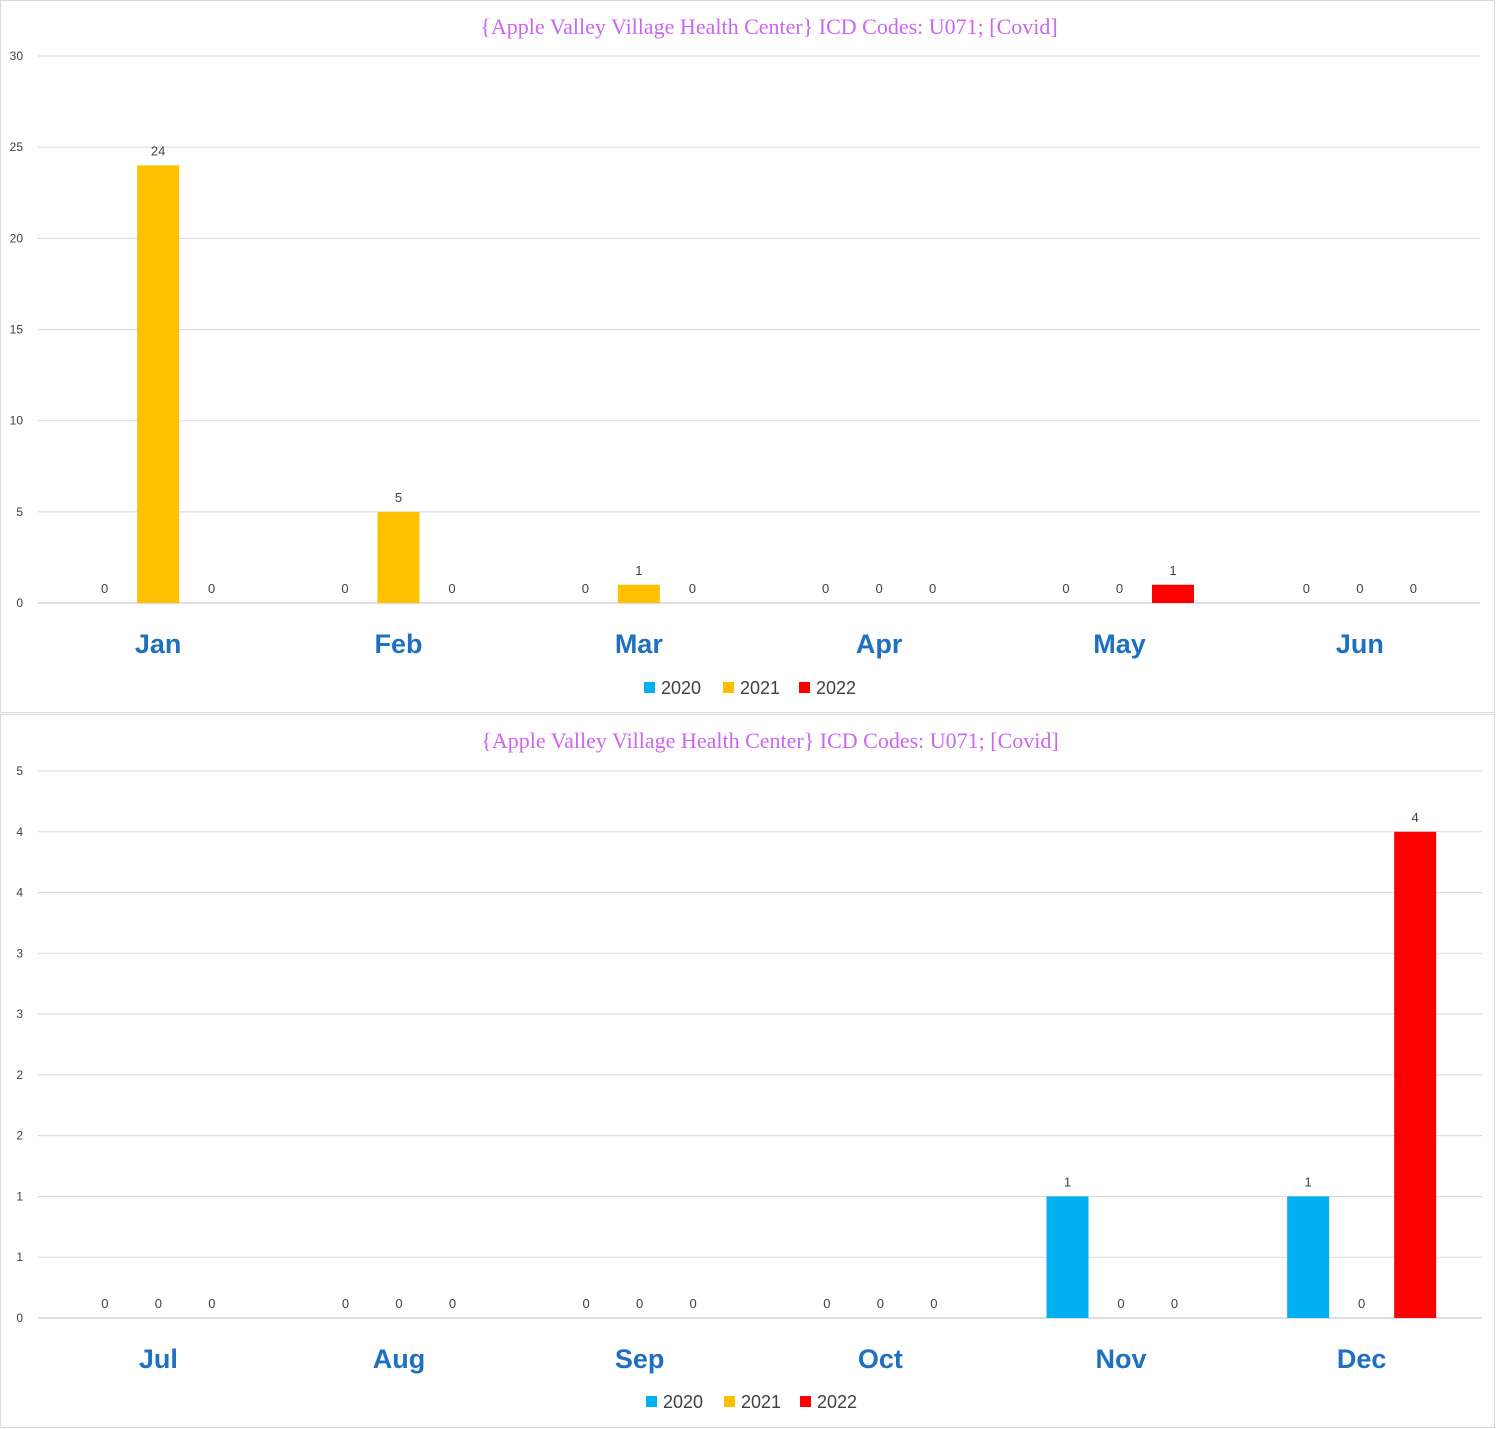 The image size is (1497, 1429). Describe the element at coordinates (639, 644) in the screenshot. I see `x-category-label: Mar` at that location.